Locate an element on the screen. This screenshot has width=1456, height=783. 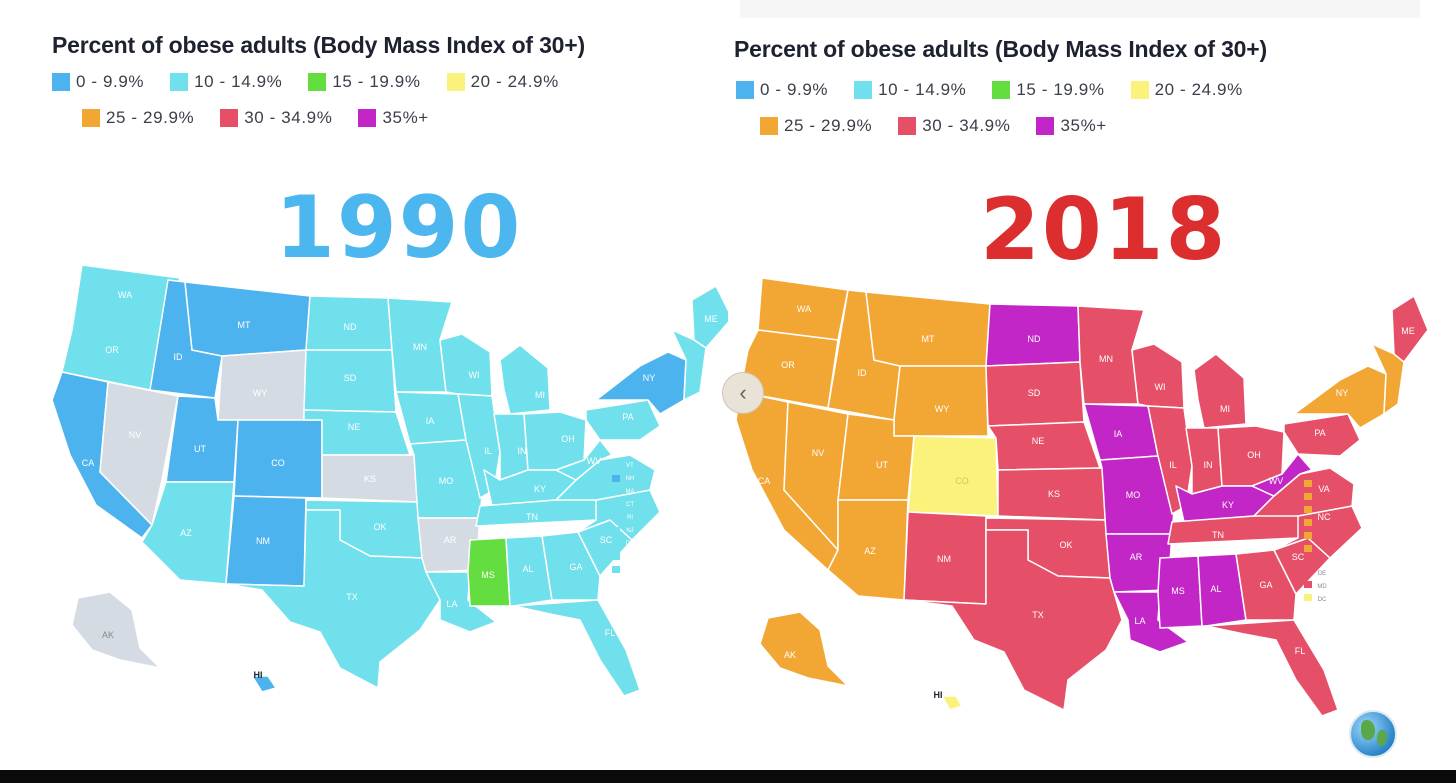
state-label-IL: IL is located at coordinates (1173, 465).